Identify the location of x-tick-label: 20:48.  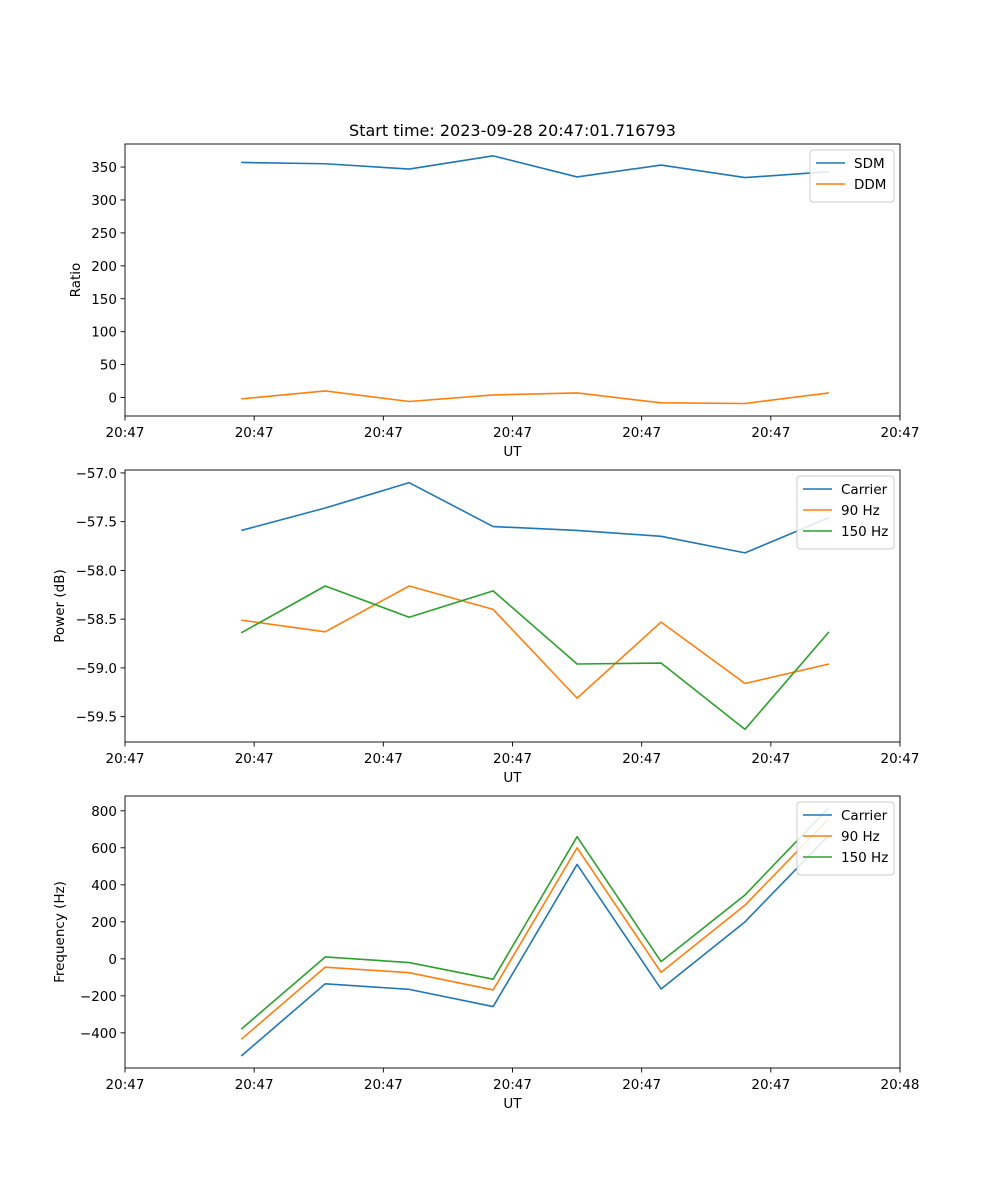
(900, 1085).